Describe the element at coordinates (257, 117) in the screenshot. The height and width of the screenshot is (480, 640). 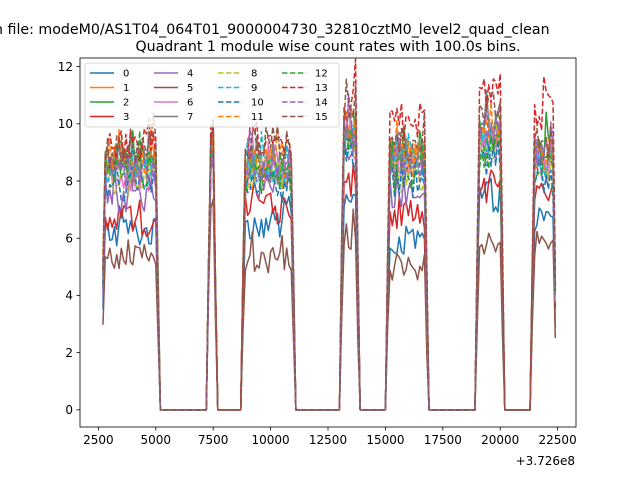
I see `legend-label: 11` at that location.